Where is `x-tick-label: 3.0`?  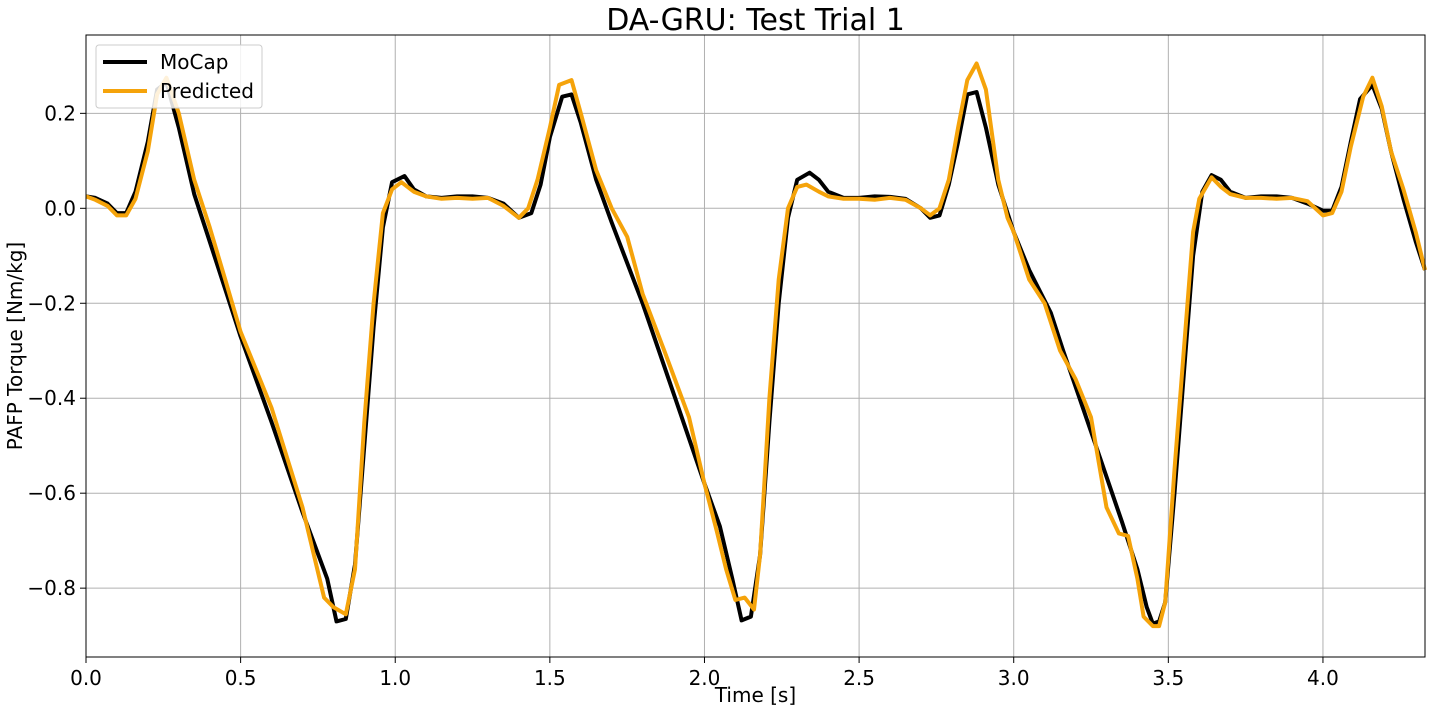 x-tick-label: 3.0 is located at coordinates (1014, 678).